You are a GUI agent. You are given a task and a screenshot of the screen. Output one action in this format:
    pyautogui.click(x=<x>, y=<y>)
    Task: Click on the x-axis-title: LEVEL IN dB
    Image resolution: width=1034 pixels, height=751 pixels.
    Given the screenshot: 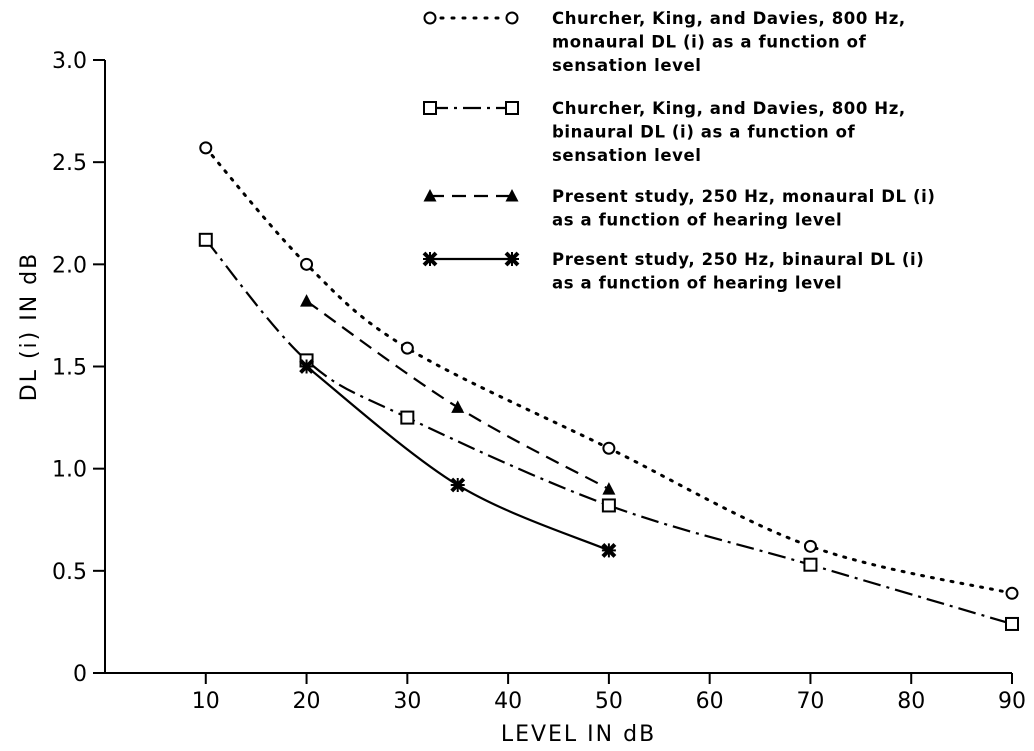 What is the action you would take?
    pyautogui.click(x=578, y=734)
    